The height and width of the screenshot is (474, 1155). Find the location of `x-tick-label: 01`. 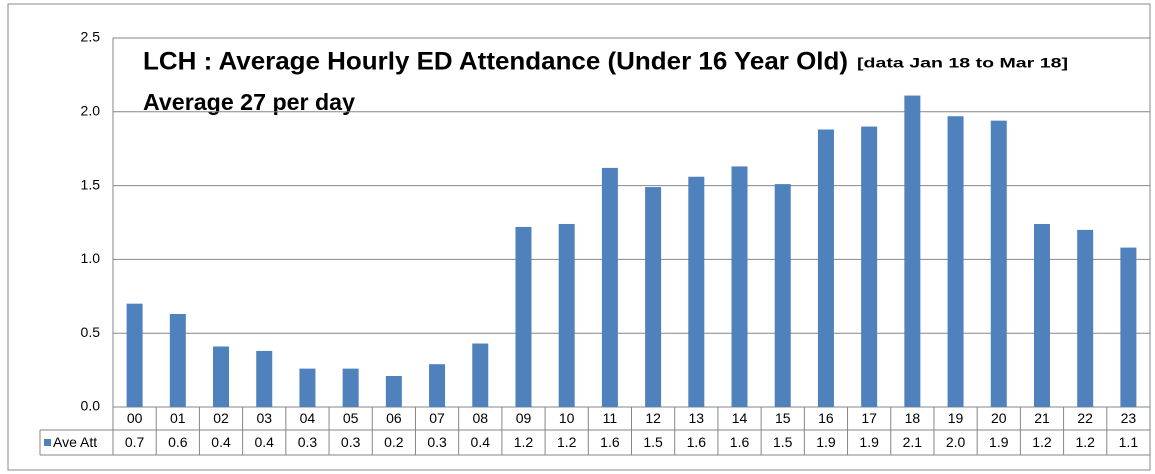

x-tick-label: 01 is located at coordinates (178, 418).